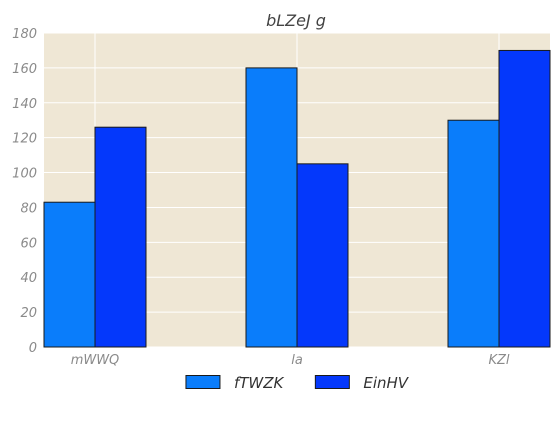 This screenshot has width=560, height=425. I want to click on chart-title: bLZeJ g, so click(296, 20).